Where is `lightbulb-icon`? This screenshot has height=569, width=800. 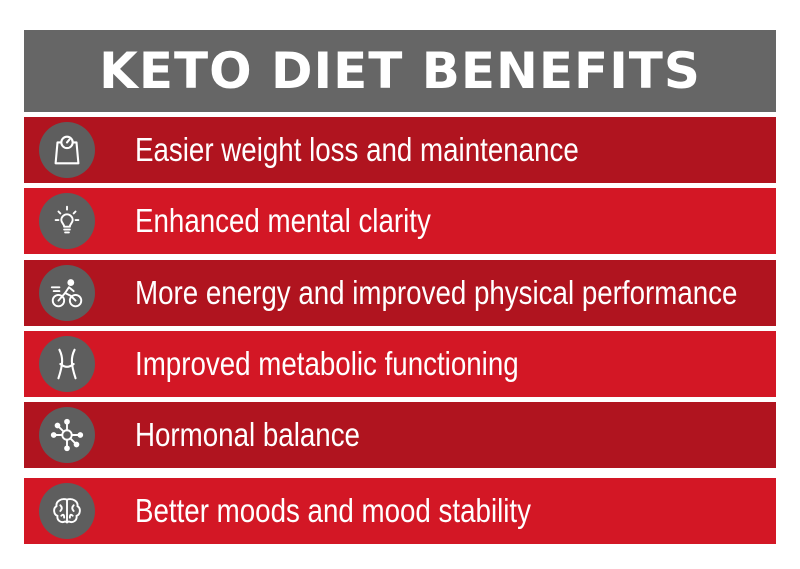 lightbulb-icon is located at coordinates (67, 221).